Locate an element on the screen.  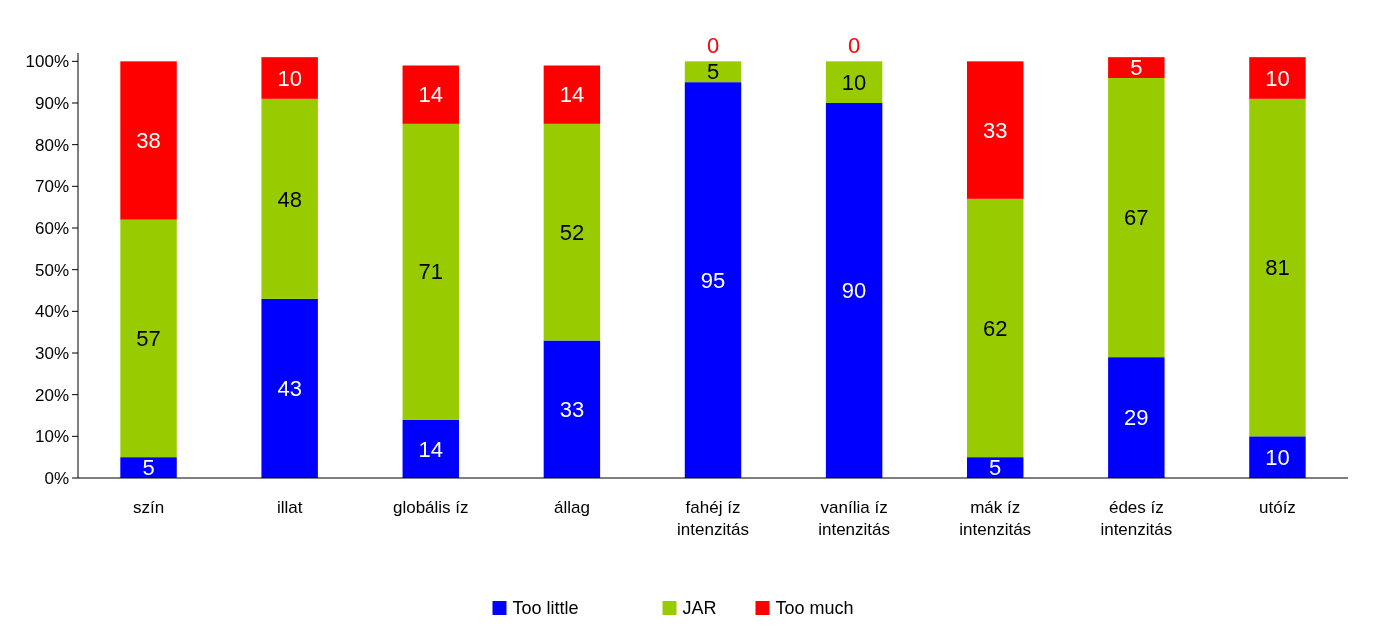
x-tick-label: édes íz intenzitás is located at coordinates (1136, 518).